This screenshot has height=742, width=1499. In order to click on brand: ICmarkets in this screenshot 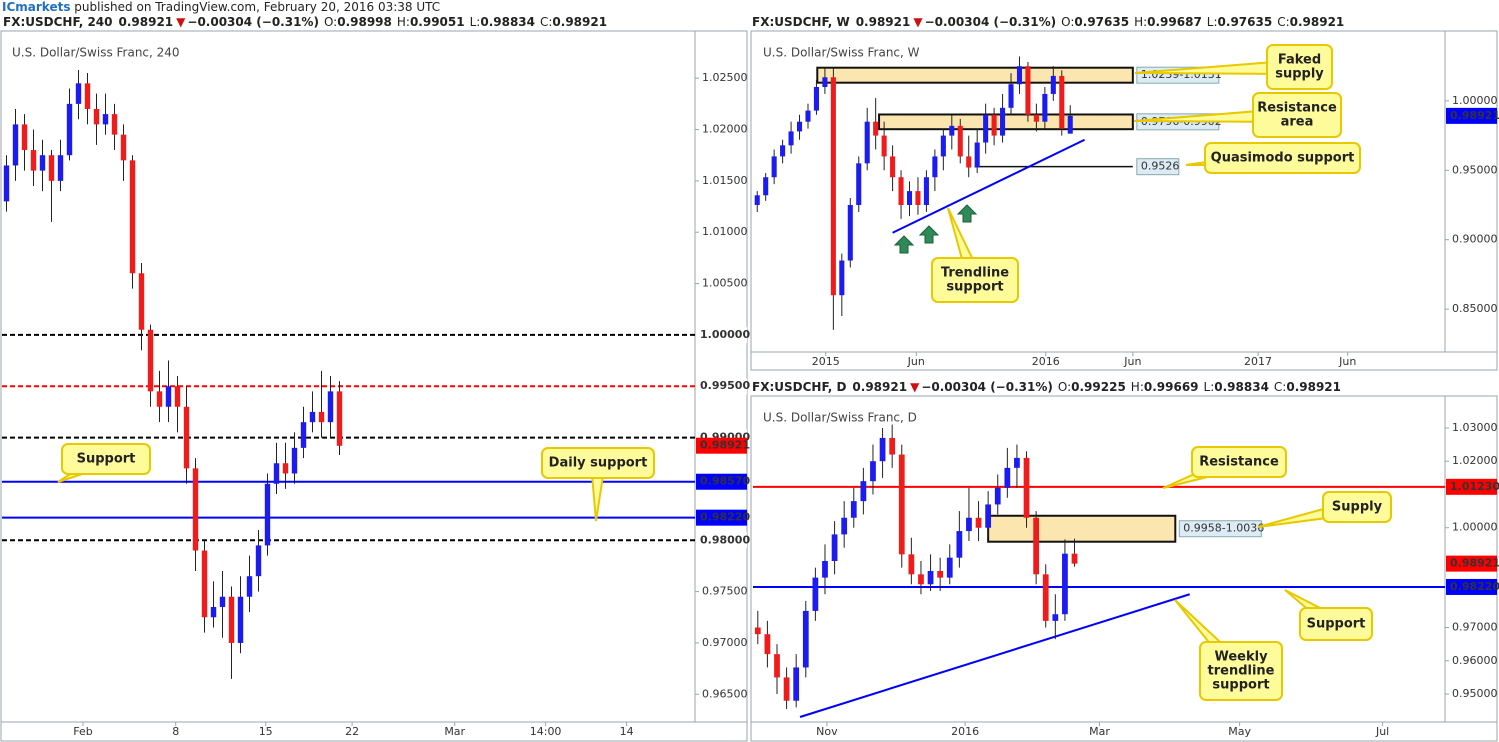, I will do `click(36, 7)`.